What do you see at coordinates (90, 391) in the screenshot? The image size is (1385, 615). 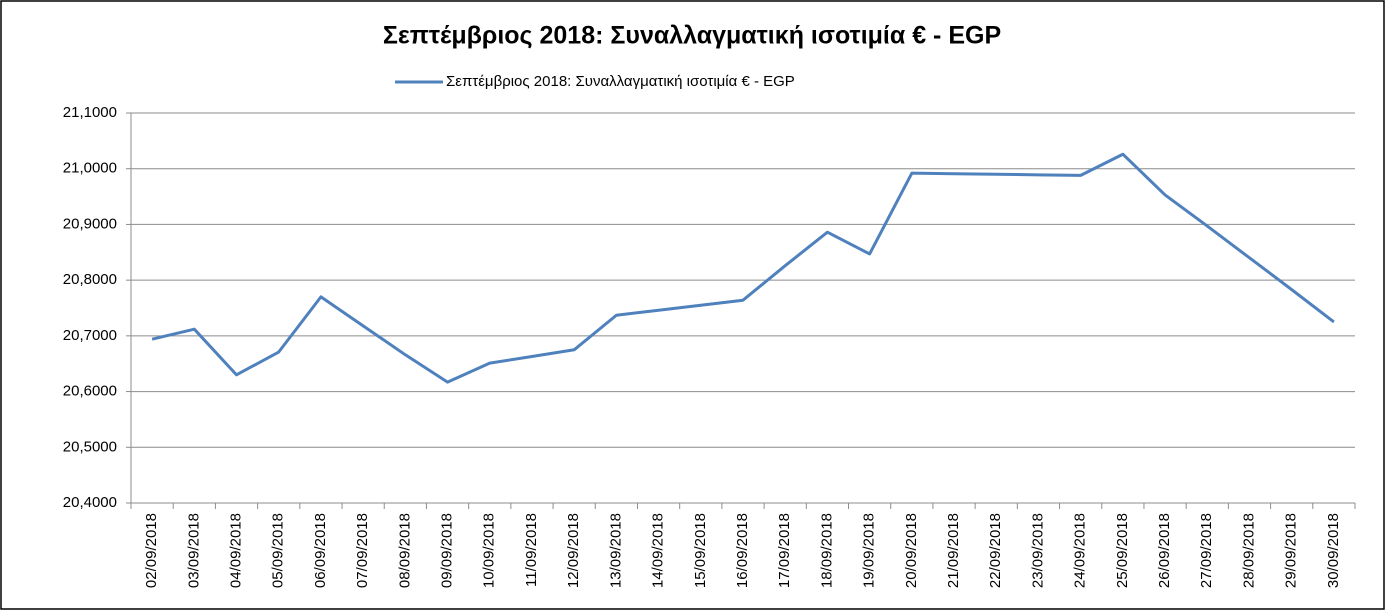 I see `y-tick-label: 20,6000` at bounding box center [90, 391].